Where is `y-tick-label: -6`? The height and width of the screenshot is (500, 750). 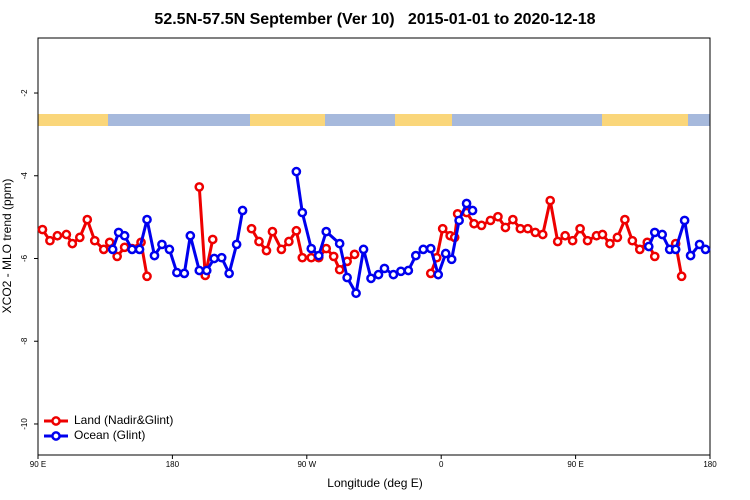 y-tick-label: -6 is located at coordinates (24, 258).